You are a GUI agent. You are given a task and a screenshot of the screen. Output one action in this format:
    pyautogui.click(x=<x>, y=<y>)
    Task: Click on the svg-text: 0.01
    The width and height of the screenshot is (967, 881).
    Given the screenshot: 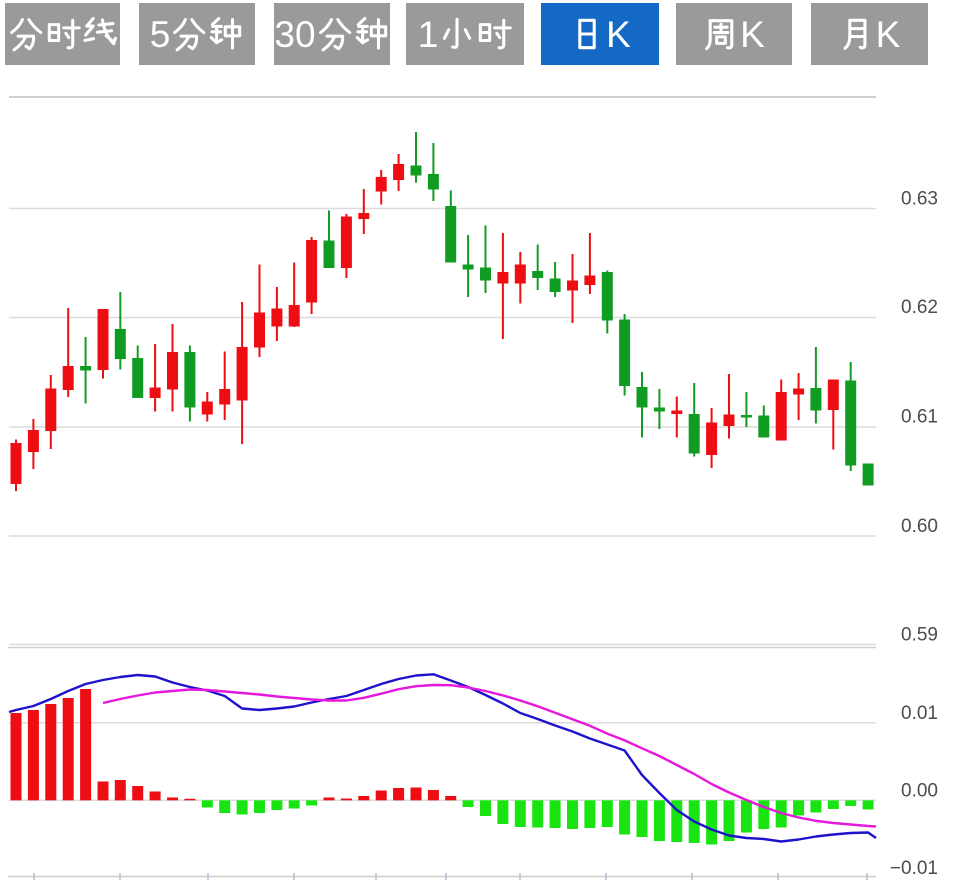 What is the action you would take?
    pyautogui.click(x=919, y=713)
    